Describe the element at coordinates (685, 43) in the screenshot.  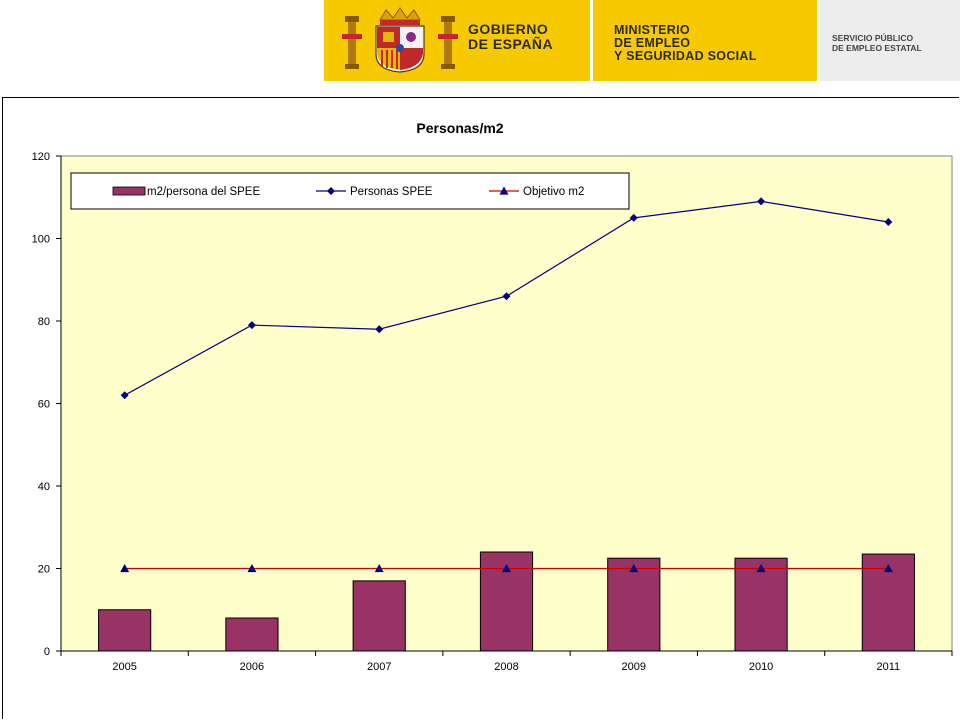
I see `ministerio-label: MINISTERIO DE EMPLEO Y SEGURIDAD SOCIAL` at that location.